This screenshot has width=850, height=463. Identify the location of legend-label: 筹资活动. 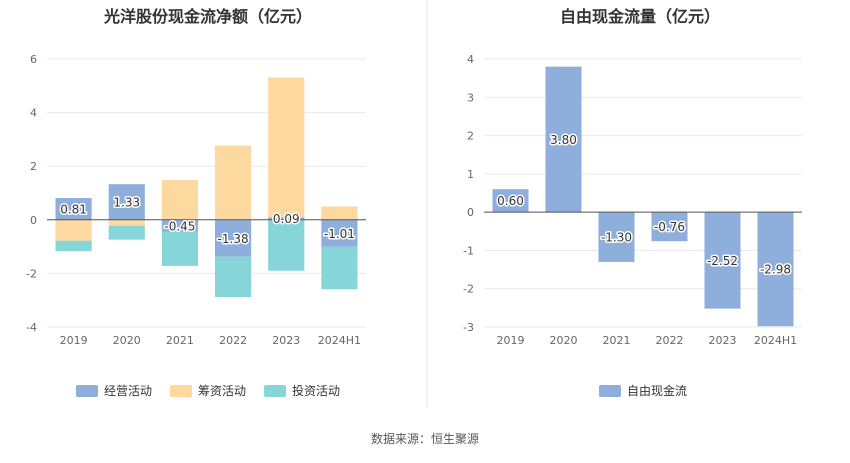
(222, 391).